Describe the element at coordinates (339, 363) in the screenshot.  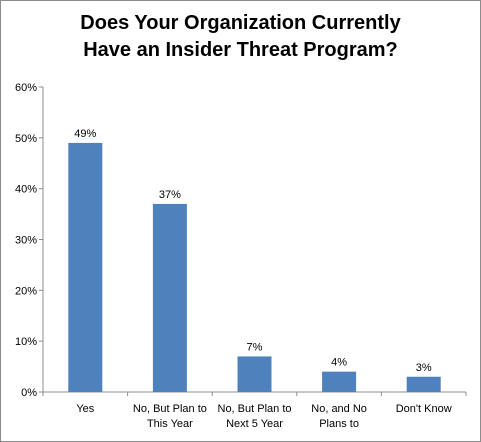
I see `data-label: 4%` at that location.